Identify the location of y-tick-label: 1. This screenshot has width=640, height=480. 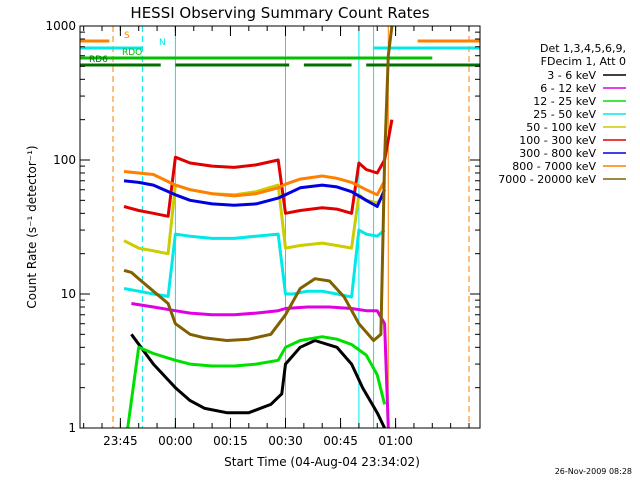
(72, 428).